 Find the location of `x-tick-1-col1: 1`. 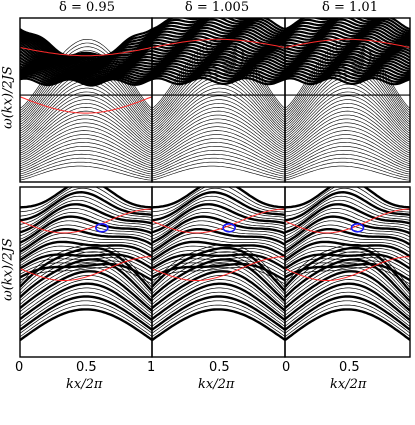

x-tick-1-col1: 1 is located at coordinates (151, 367).